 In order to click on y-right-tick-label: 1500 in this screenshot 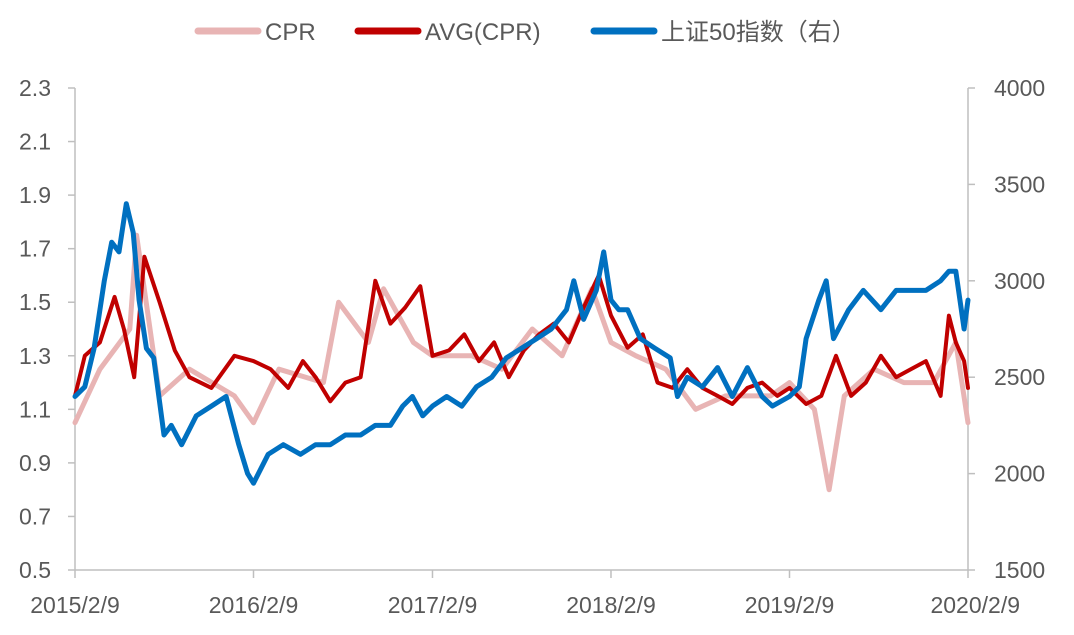, I will do `click(1019, 570)`.